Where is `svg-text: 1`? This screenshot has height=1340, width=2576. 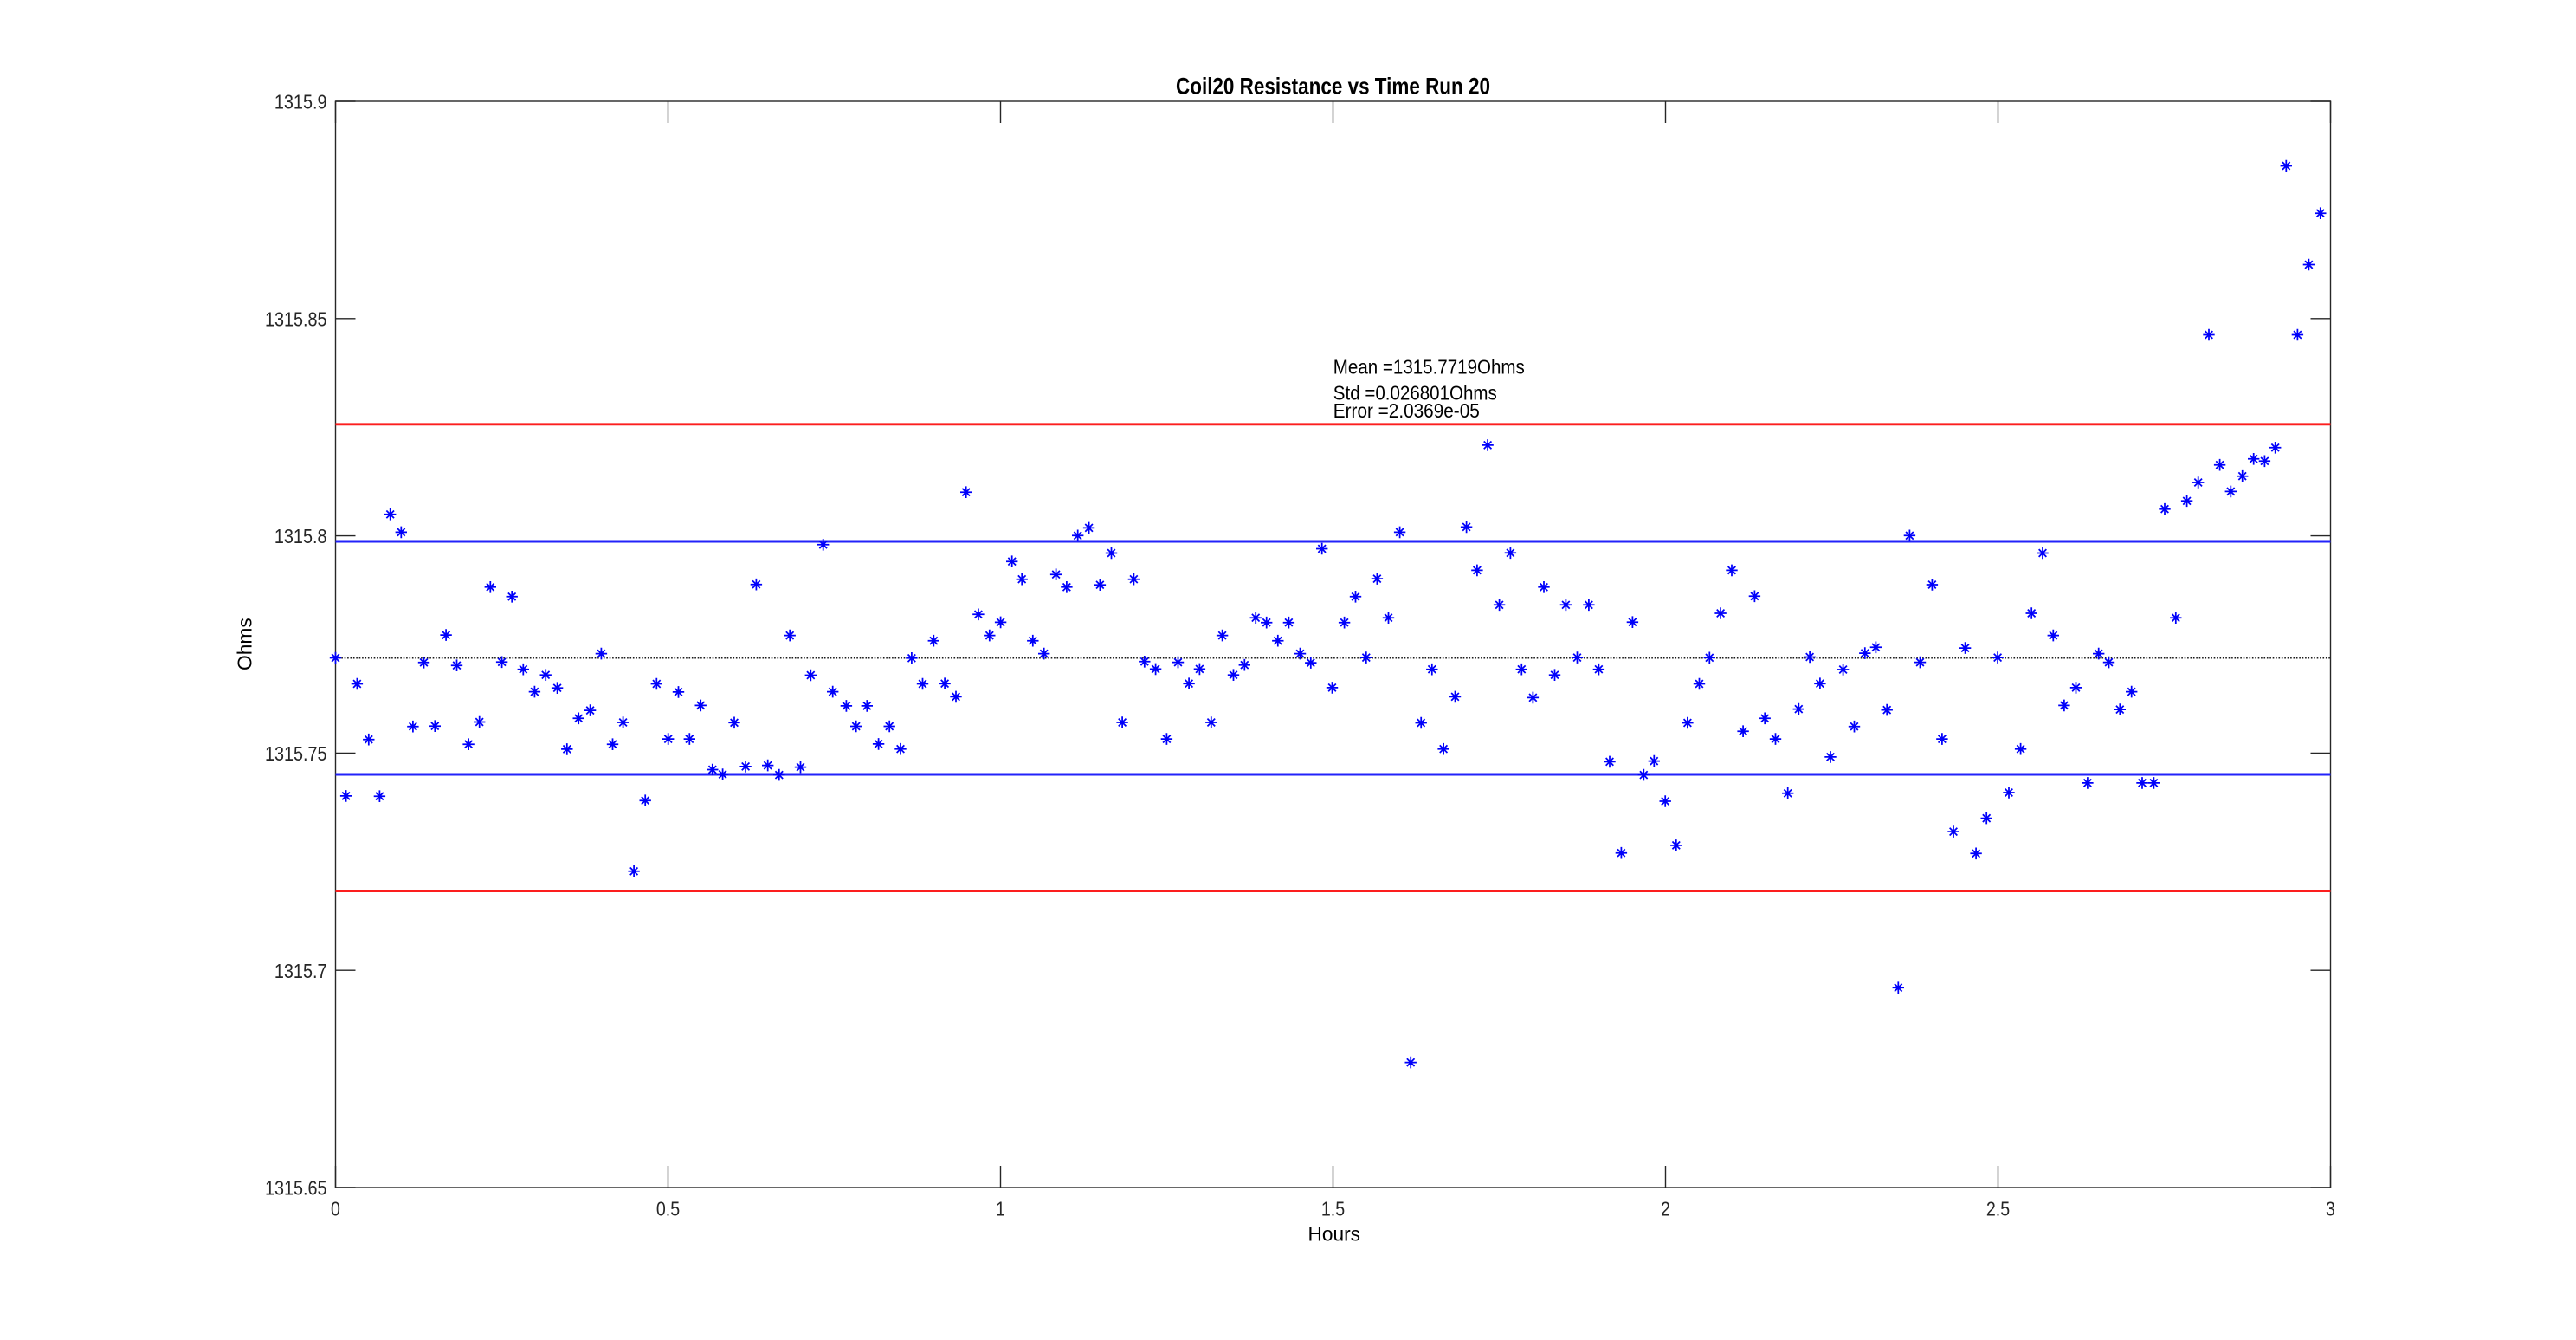
svg-text: 1 is located at coordinates (1000, 1209).